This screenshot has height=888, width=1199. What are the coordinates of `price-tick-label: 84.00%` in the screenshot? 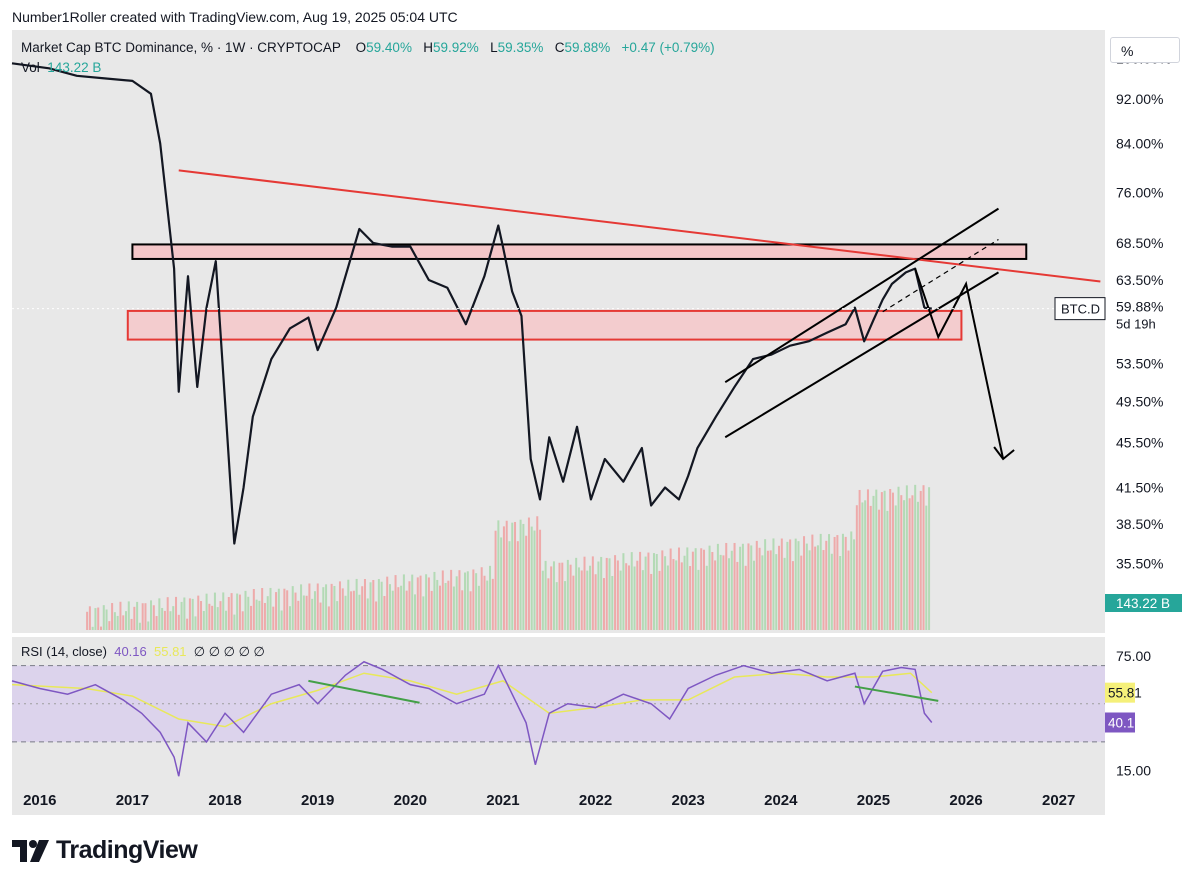 It's located at (1139, 143).